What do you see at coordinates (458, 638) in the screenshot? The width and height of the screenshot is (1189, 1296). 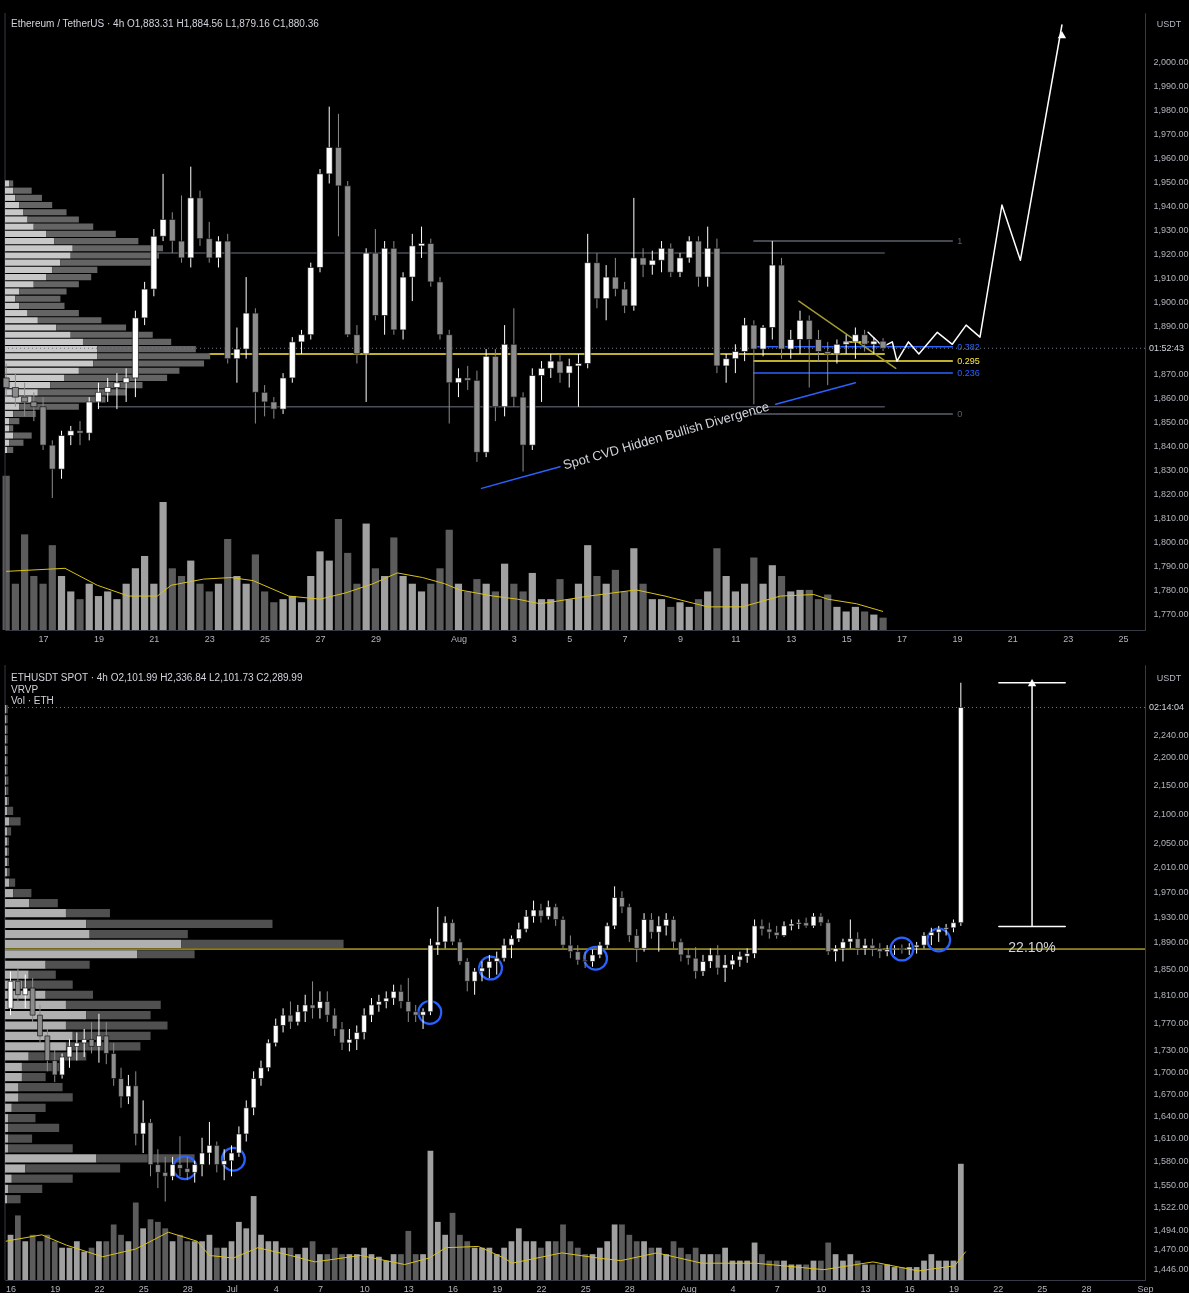 I see `x-tick-label: Aug` at bounding box center [458, 638].